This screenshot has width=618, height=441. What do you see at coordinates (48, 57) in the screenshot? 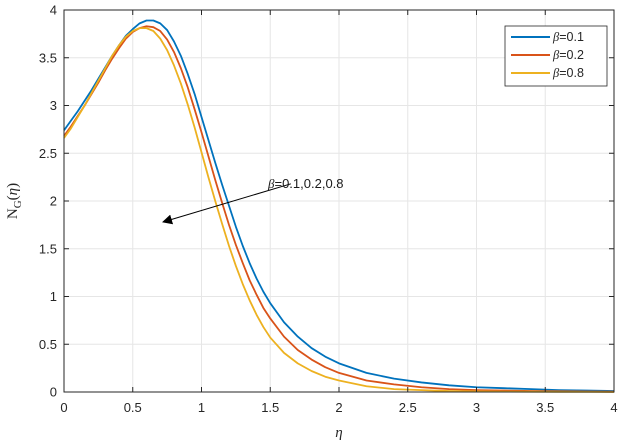
I see `y-tick-label: 3.5` at bounding box center [48, 57].